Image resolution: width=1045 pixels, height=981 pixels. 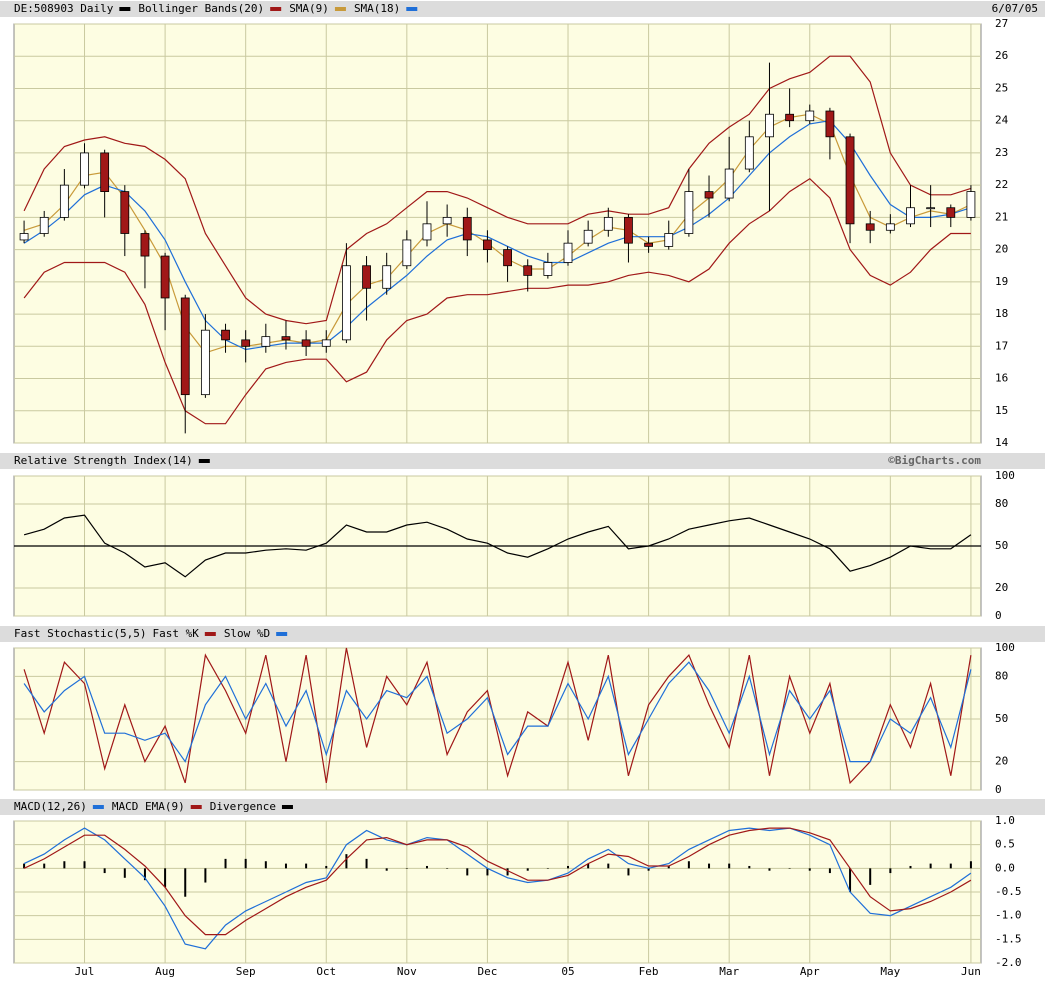 What do you see at coordinates (1001, 23) in the screenshot?
I see `y-tick-label: 27` at bounding box center [1001, 23].